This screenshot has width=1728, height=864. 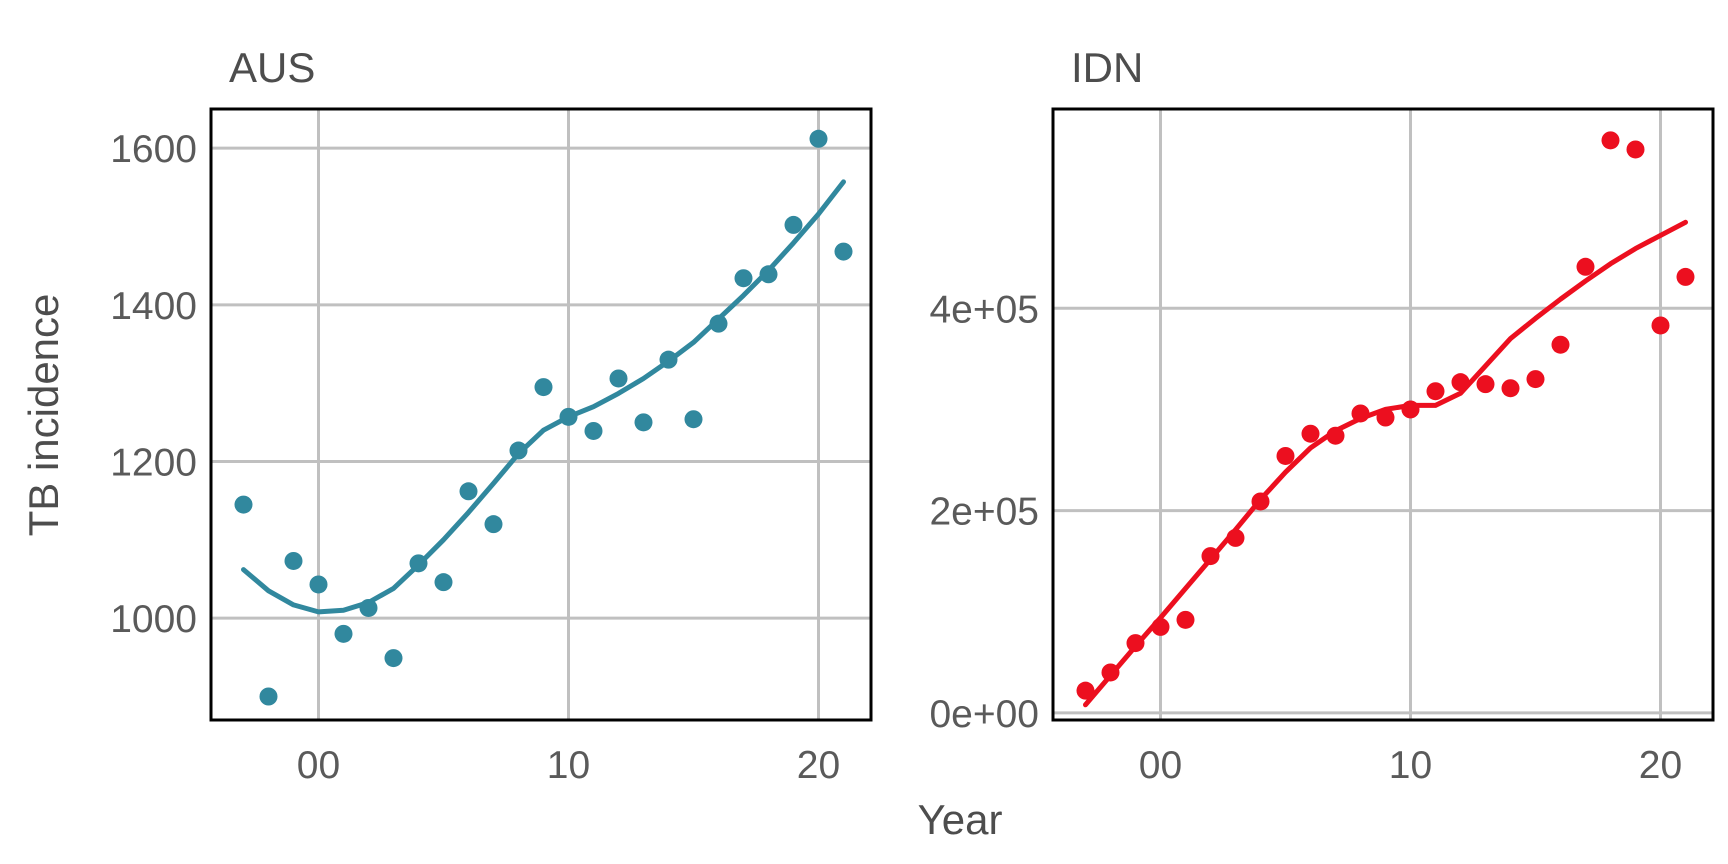 What do you see at coordinates (984, 512) in the screenshot?
I see `y-tick-label: 2e+05` at bounding box center [984, 512].